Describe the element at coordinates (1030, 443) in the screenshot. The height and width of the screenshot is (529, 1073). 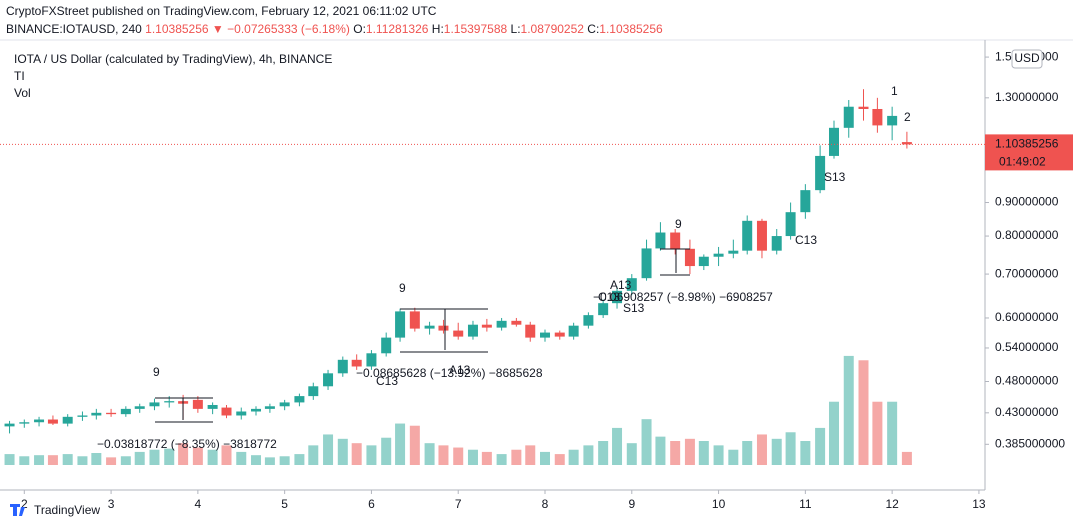
I see `y-tick-label: 0.385000000` at that location.